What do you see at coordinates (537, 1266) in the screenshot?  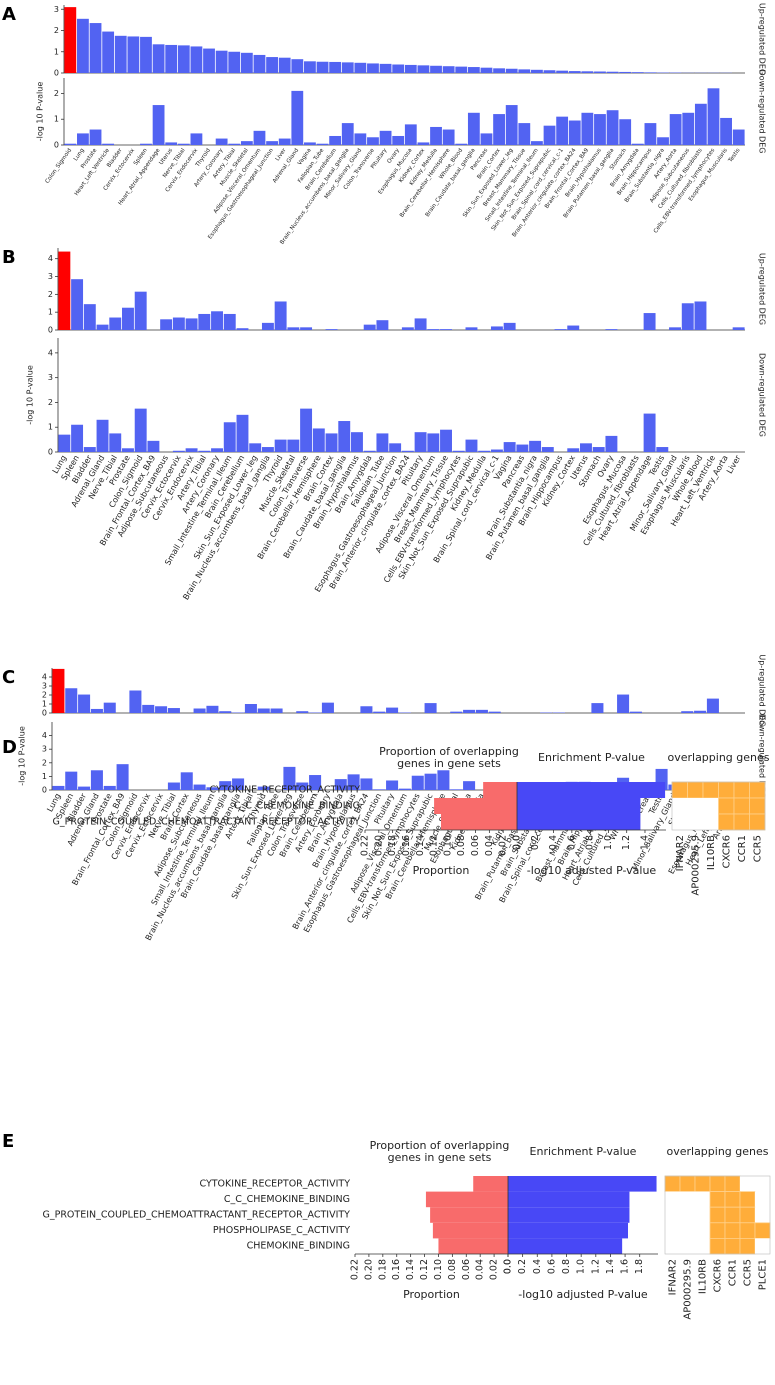 I see `x-tick-label: 0.4` at bounding box center [537, 1266].